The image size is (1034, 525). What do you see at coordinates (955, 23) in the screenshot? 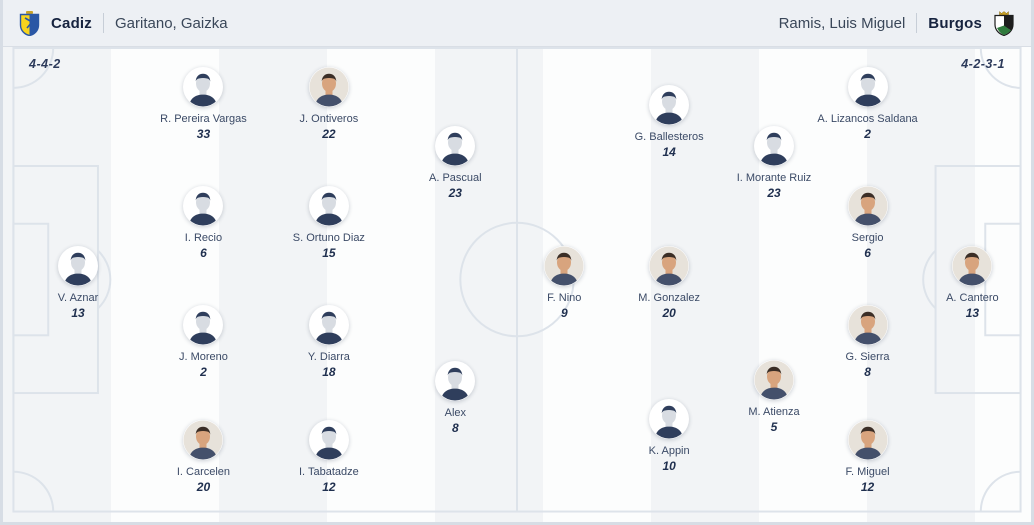
I see `away-team-name: Burgos` at bounding box center [955, 23].